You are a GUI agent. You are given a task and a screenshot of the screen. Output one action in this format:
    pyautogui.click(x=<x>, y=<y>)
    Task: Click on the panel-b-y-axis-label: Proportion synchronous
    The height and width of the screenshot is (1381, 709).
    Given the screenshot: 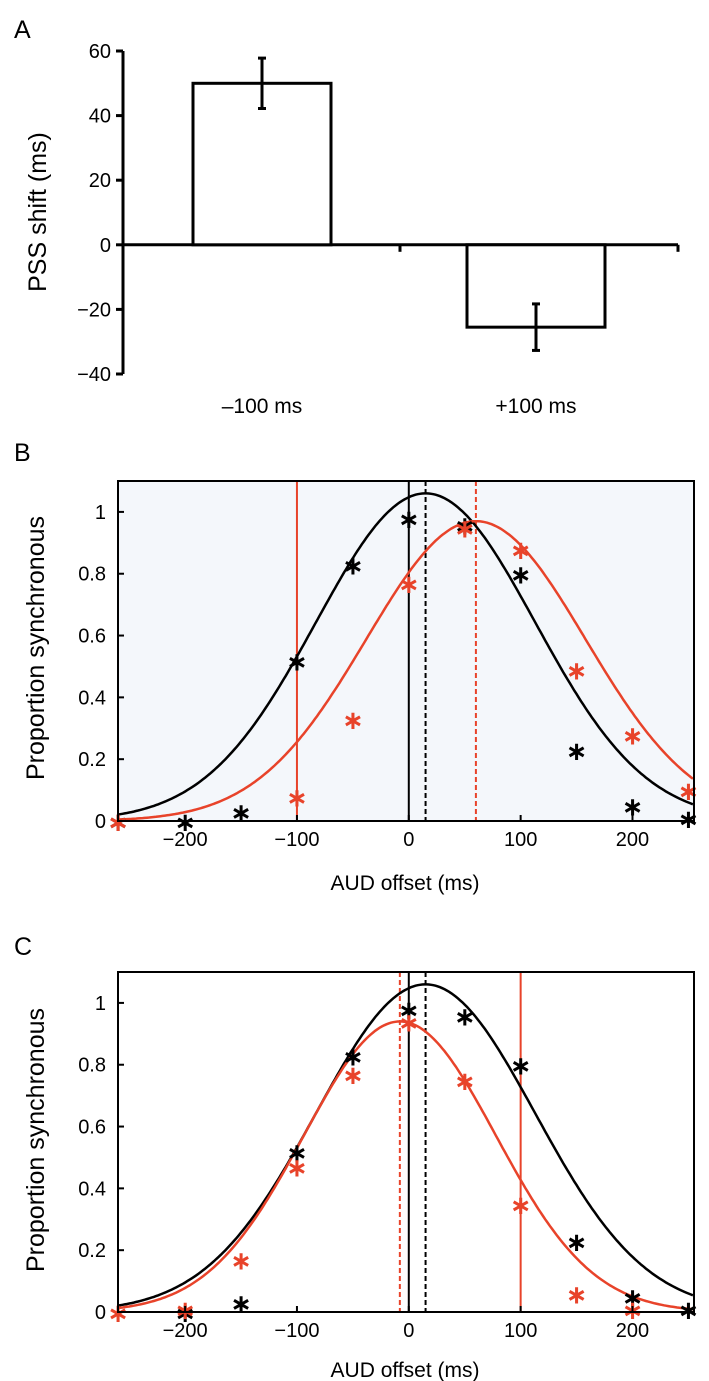 What is the action you would take?
    pyautogui.click(x=36, y=648)
    